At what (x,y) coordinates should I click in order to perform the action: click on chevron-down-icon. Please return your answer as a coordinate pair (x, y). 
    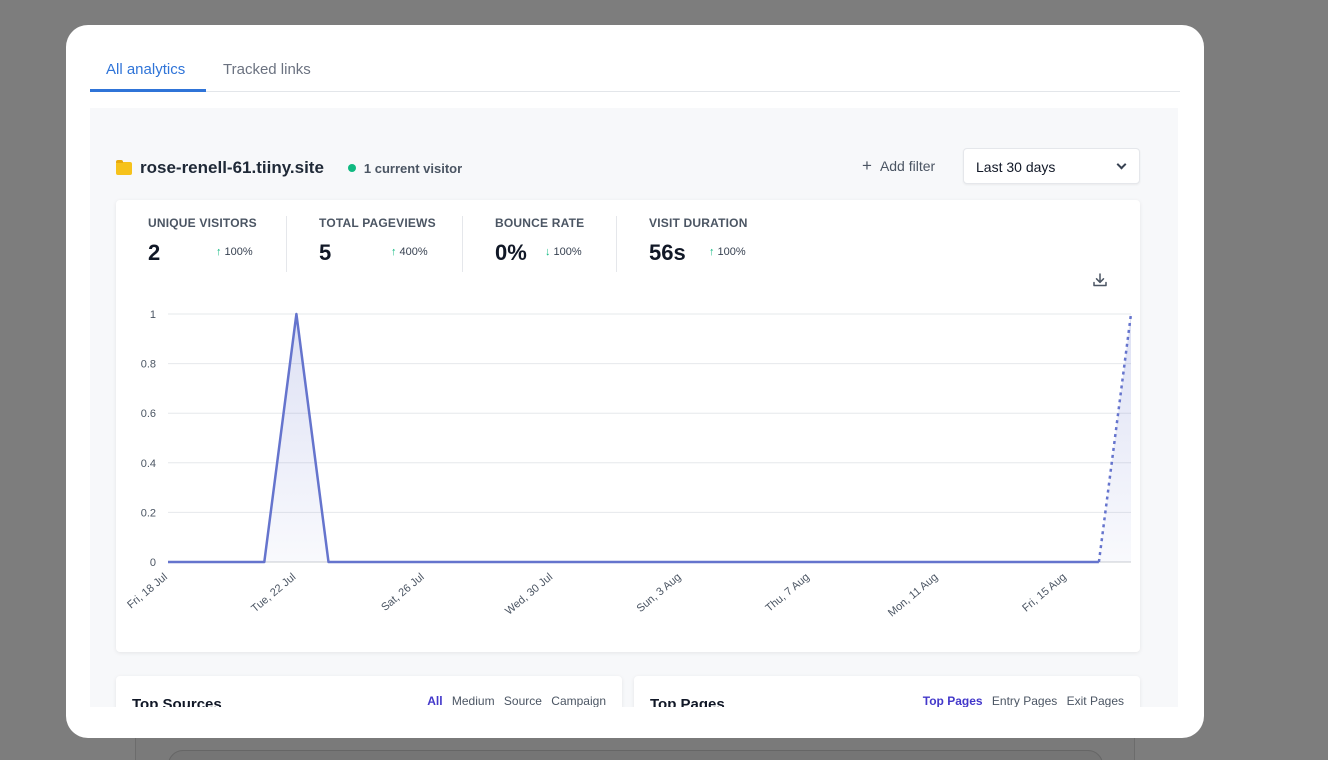
    Looking at the image, I should click on (1121, 164).